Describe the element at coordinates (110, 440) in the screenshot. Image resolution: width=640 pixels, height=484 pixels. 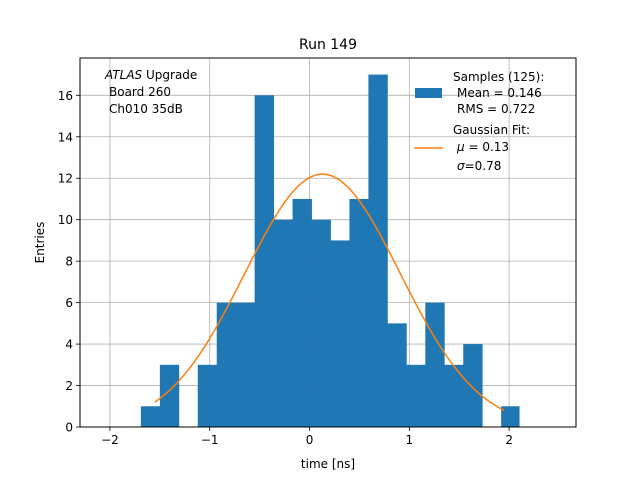
I see `x-tick-label: −2` at that location.